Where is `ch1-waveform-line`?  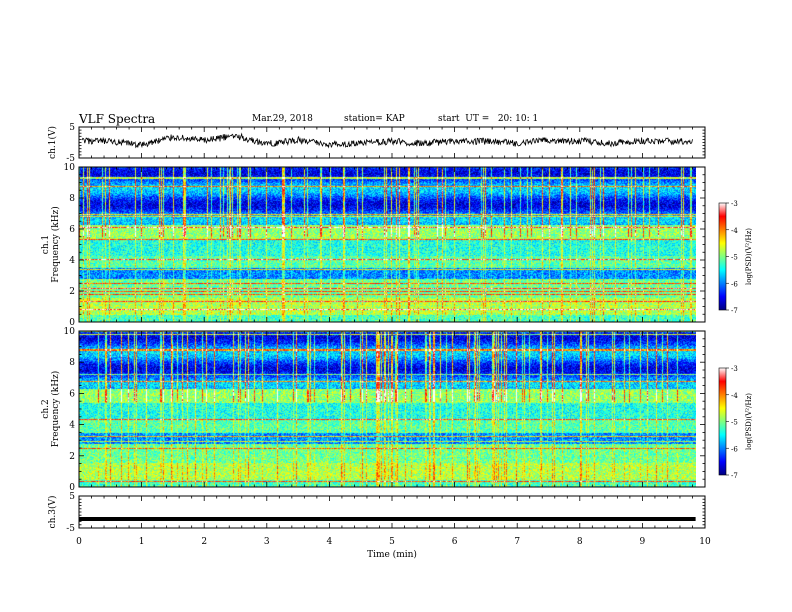
ch1-waveform-line is located at coordinates (387, 140).